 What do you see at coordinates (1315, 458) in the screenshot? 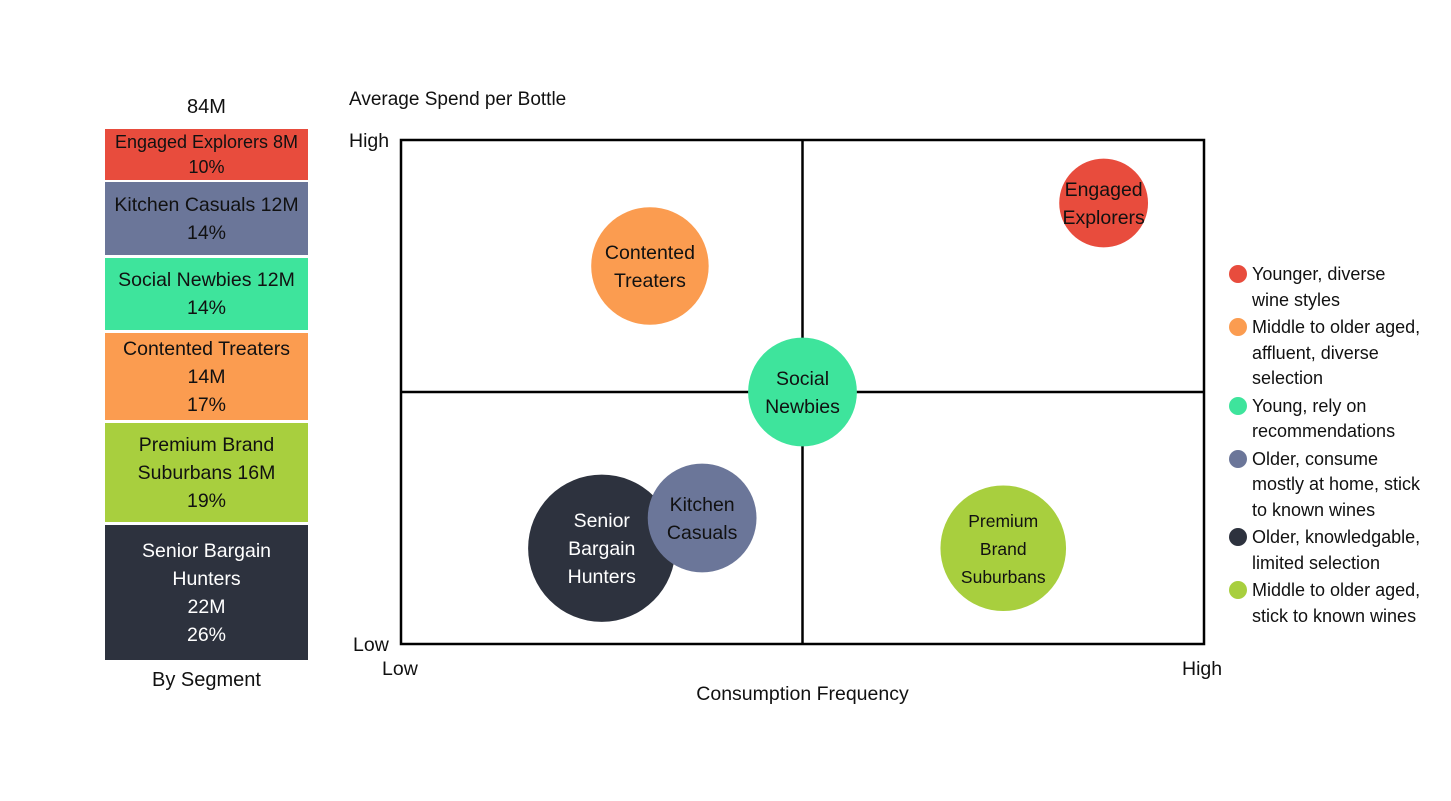
I see `legend-text-line: Older, consume` at bounding box center [1315, 458].